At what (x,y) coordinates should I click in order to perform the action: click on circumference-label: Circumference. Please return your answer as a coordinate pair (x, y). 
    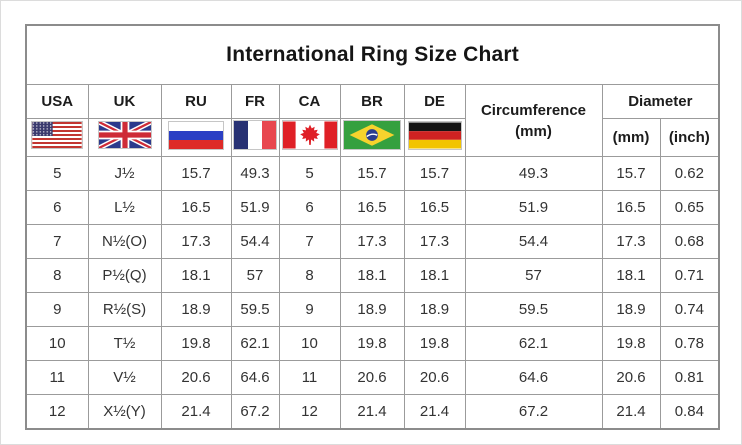
    Looking at the image, I should click on (533, 110).